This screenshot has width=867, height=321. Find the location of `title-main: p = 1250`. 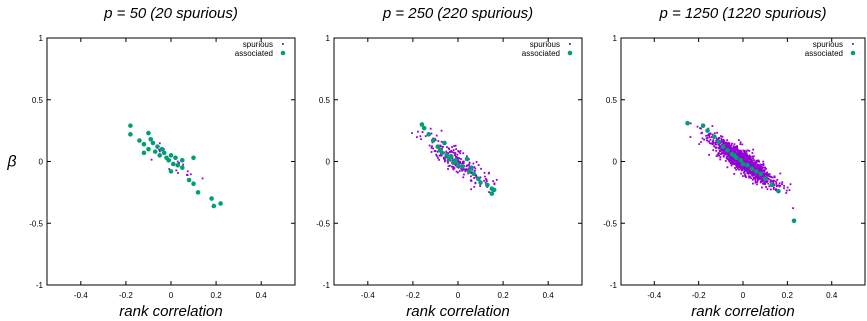

title-main: p = 1250 is located at coordinates (688, 13).